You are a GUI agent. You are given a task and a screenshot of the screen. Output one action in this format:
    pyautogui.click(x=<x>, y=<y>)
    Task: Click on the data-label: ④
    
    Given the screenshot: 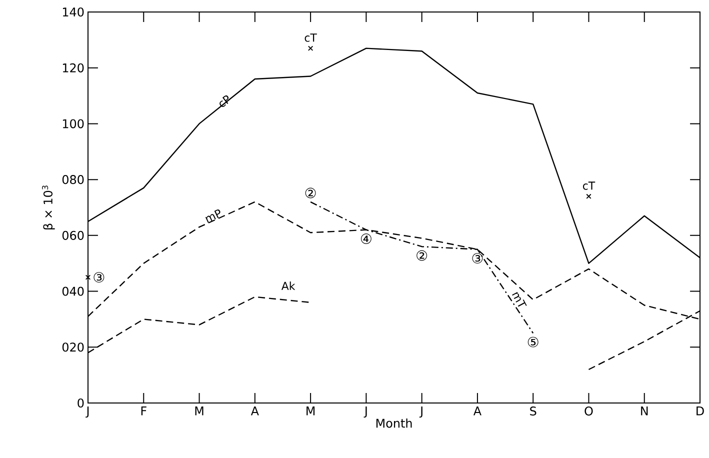 What is the action you would take?
    pyautogui.click(x=366, y=239)
    